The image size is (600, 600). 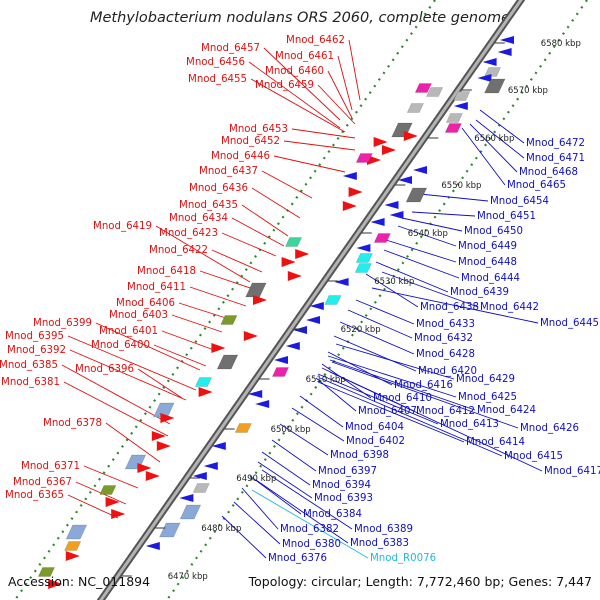 What do you see at coordinates (326, 380) in the screenshot?
I see `kbp-label: 6510 kbp` at bounding box center [326, 380].